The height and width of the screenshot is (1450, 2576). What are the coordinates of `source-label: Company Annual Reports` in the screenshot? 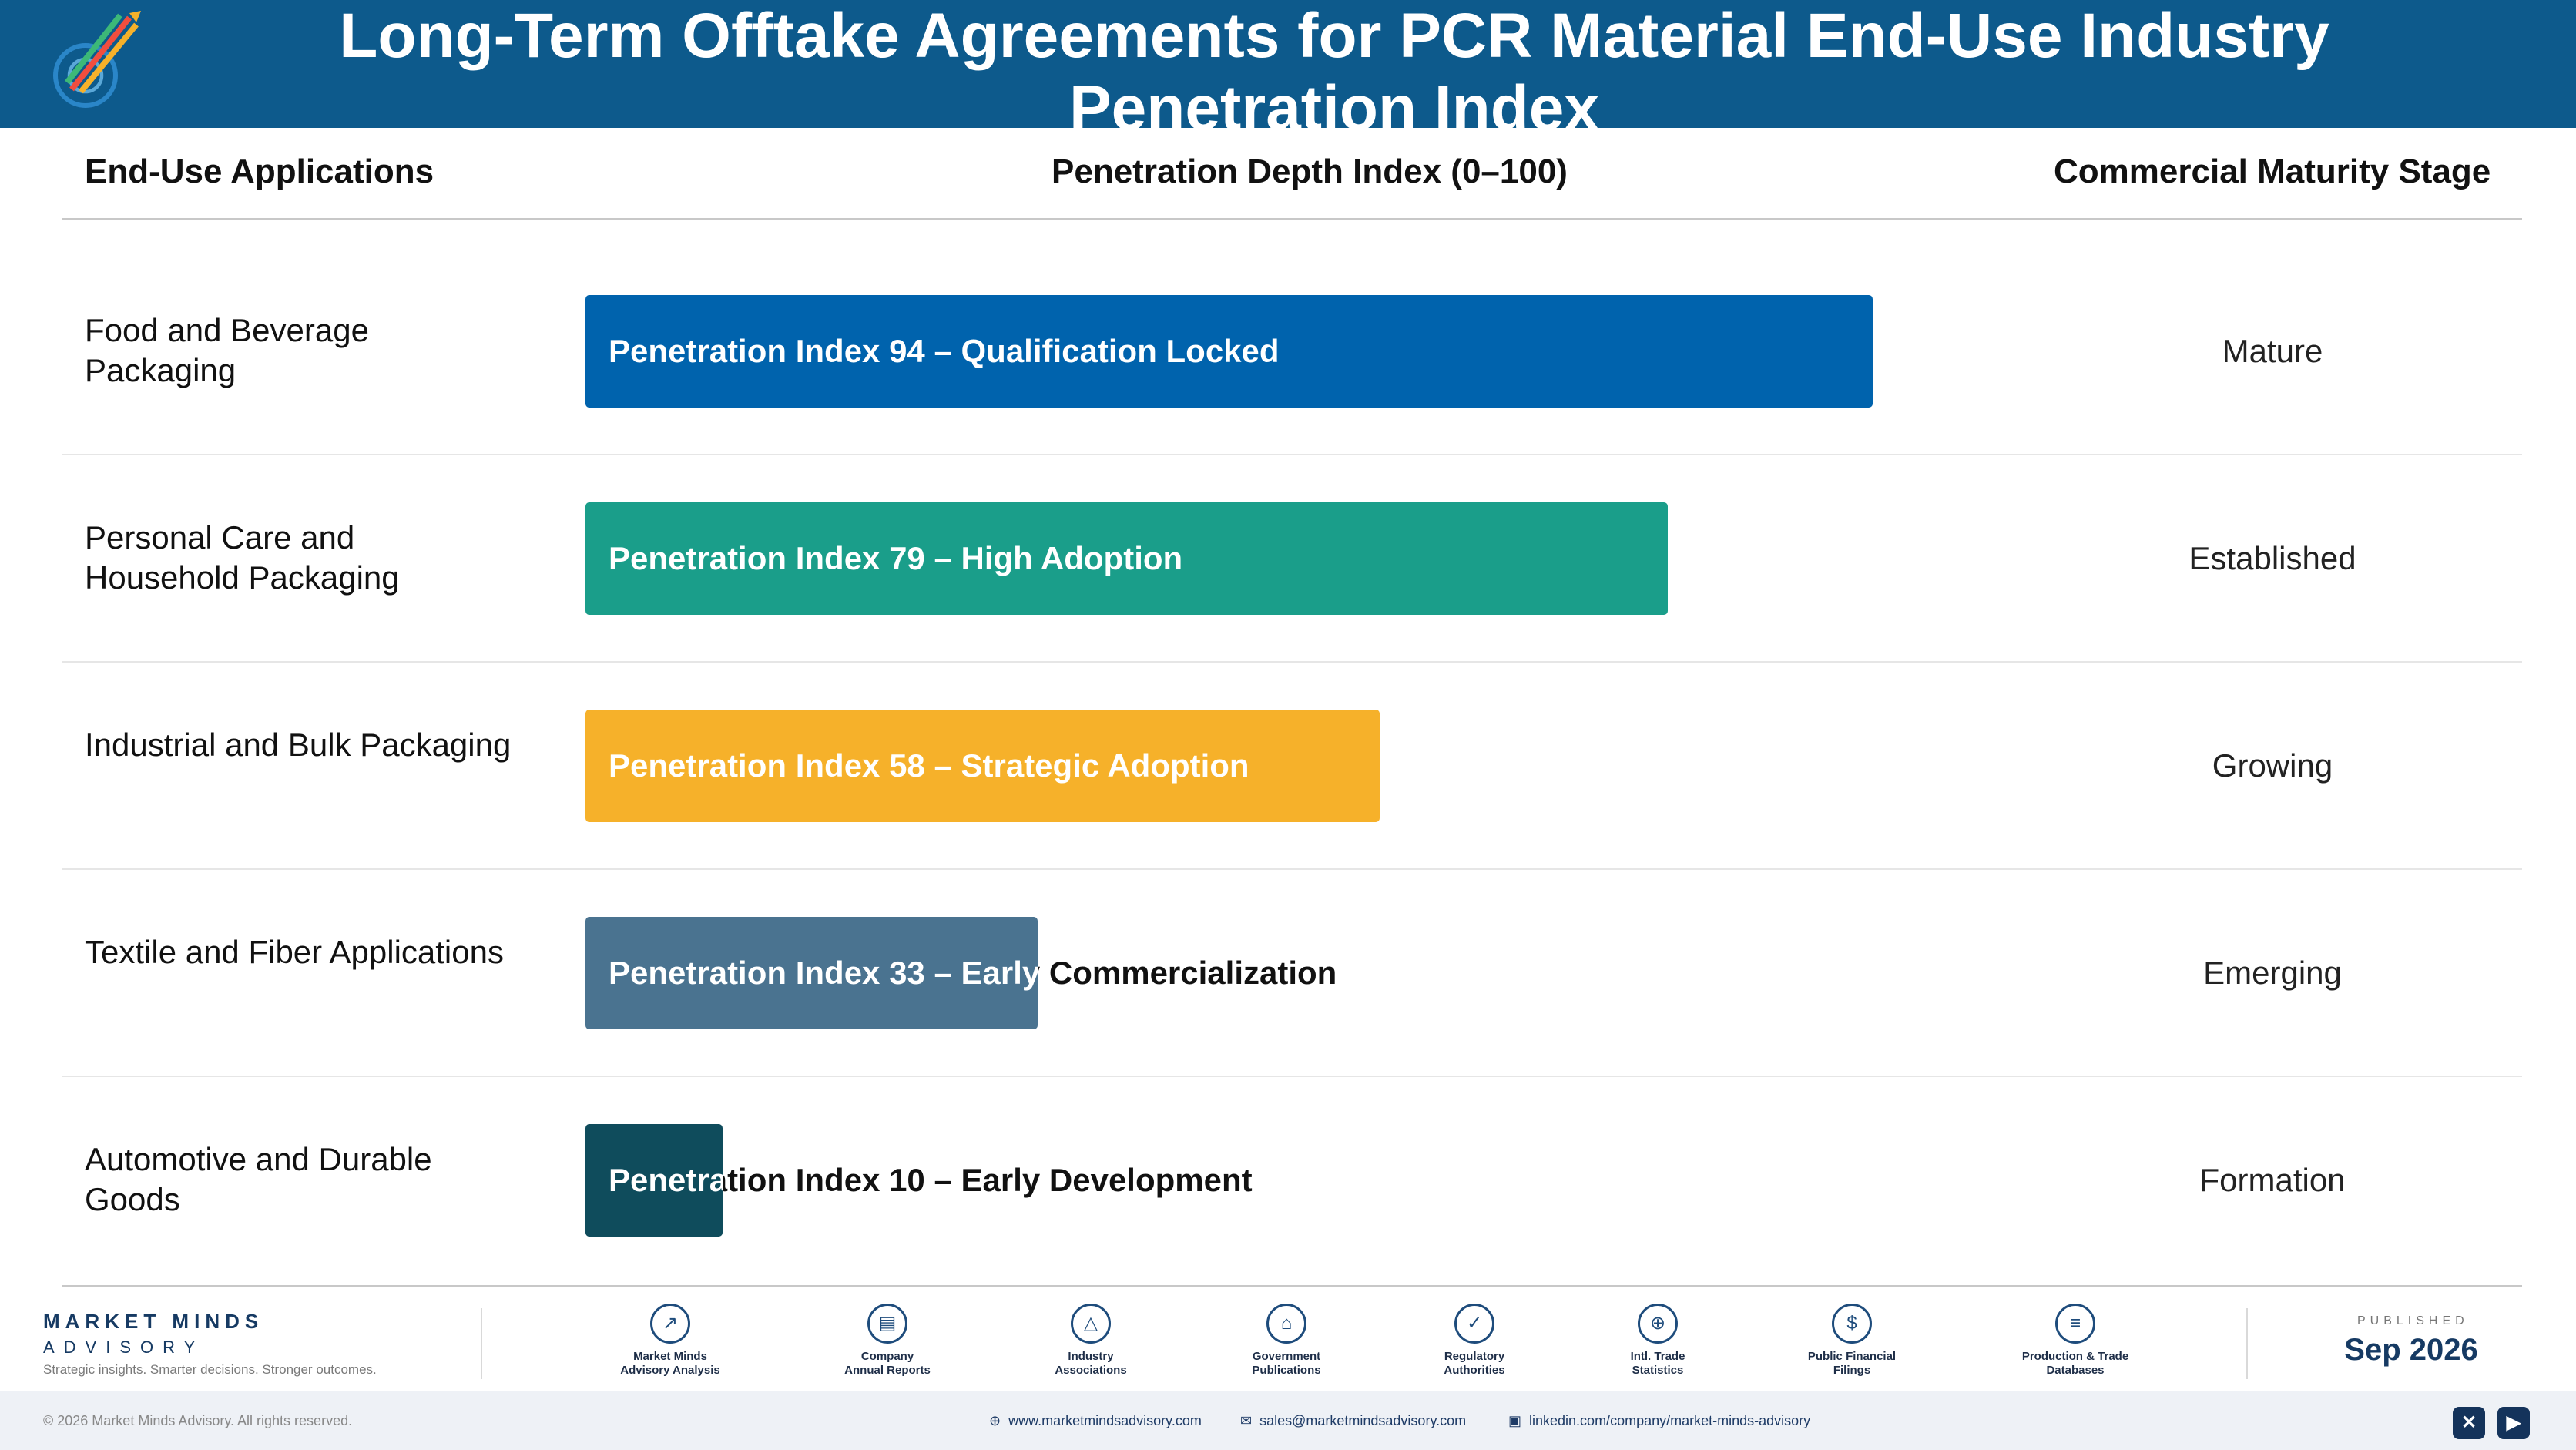 It's located at (887, 1363).